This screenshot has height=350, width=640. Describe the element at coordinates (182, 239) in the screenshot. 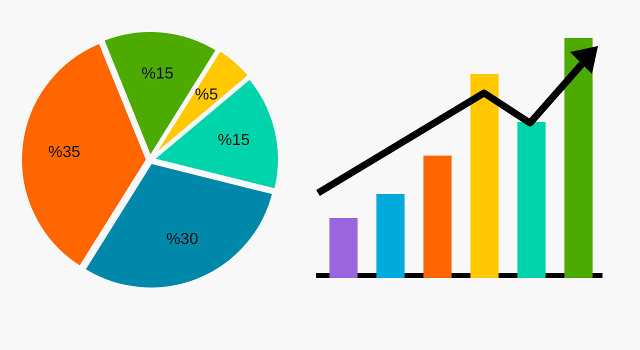

I see `data-label: %30` at that location.